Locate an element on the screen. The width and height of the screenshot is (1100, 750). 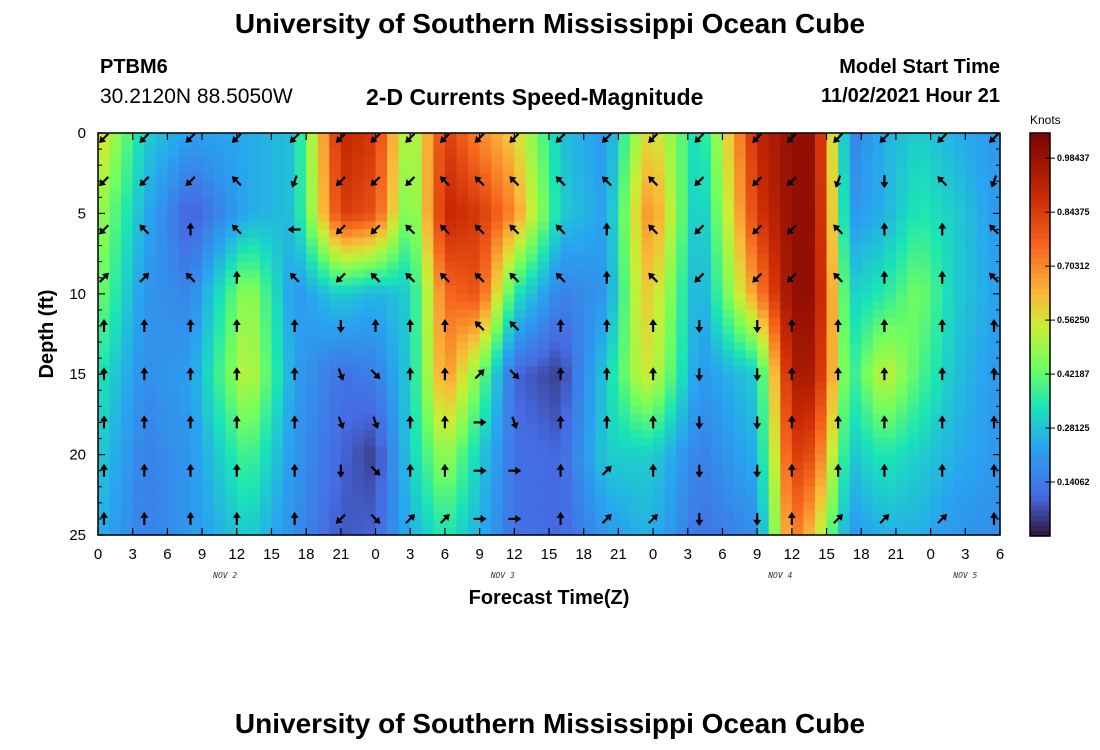
x-tick-label: 0 is located at coordinates (653, 554).